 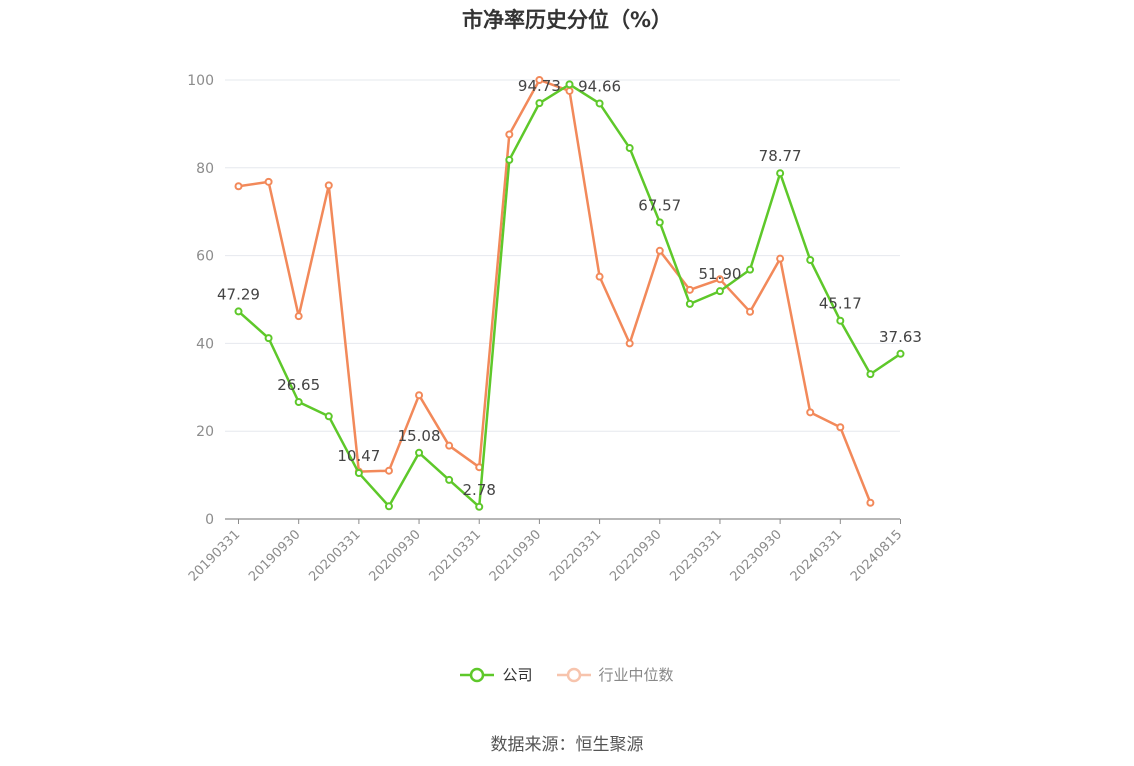 What do you see at coordinates (394, 555) in the screenshot?
I see `x-tick-label: 20200930` at bounding box center [394, 555].